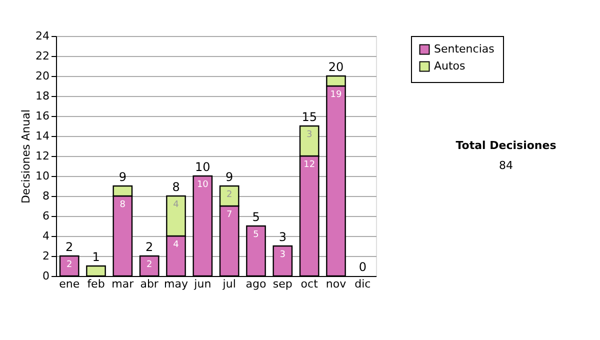  What do you see at coordinates (229, 215) in the screenshot?
I see `data-label: 7` at bounding box center [229, 215].